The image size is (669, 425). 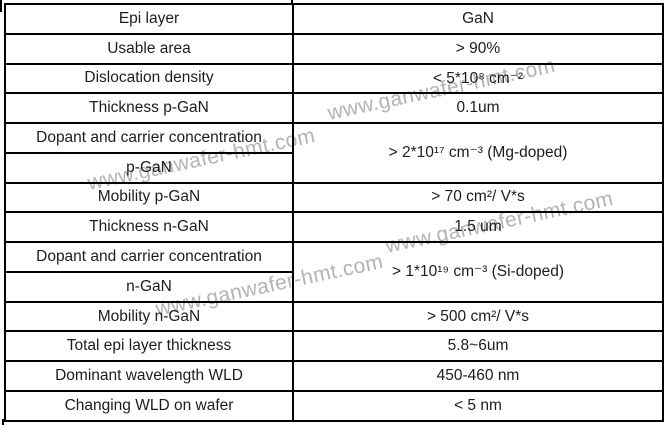 What do you see at coordinates (149, 346) in the screenshot?
I see `row-label: Total epi layer thickness` at bounding box center [149, 346].